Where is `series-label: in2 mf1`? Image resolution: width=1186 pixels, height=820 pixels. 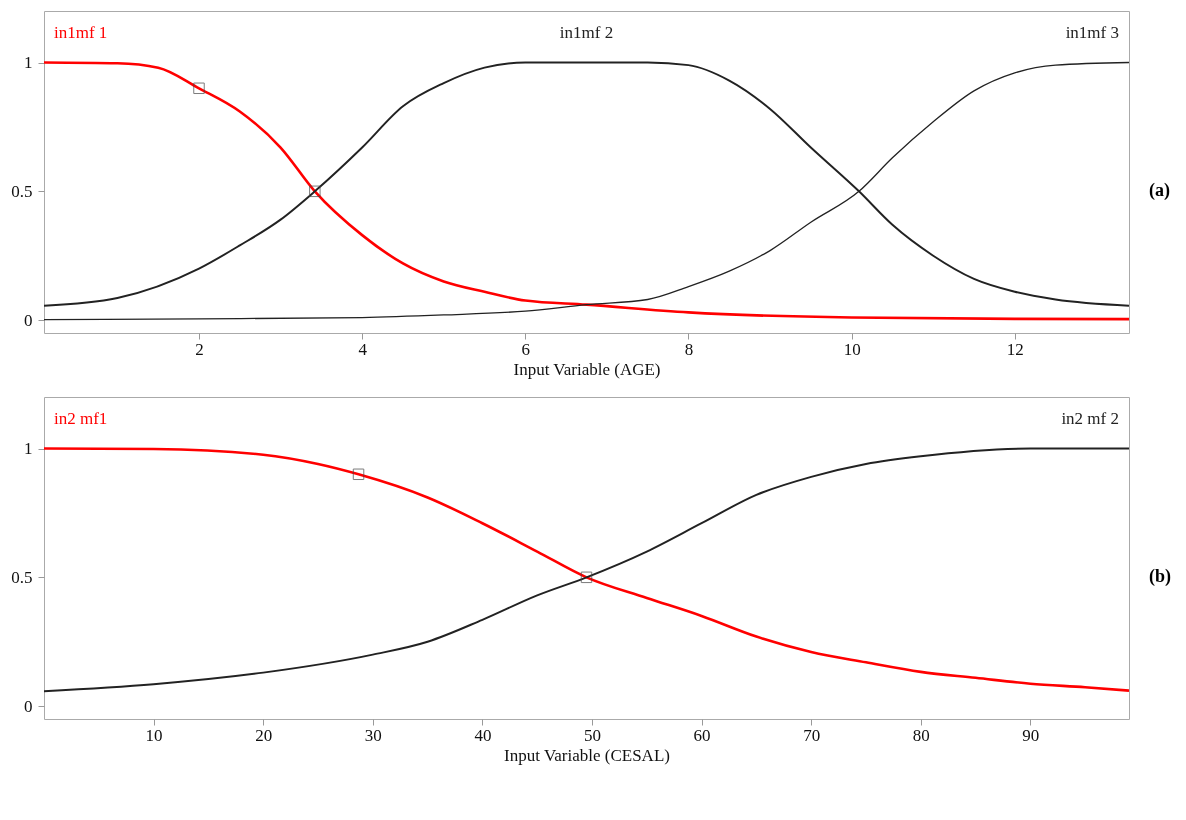
series-label: in2 mf1 is located at coordinates (81, 418).